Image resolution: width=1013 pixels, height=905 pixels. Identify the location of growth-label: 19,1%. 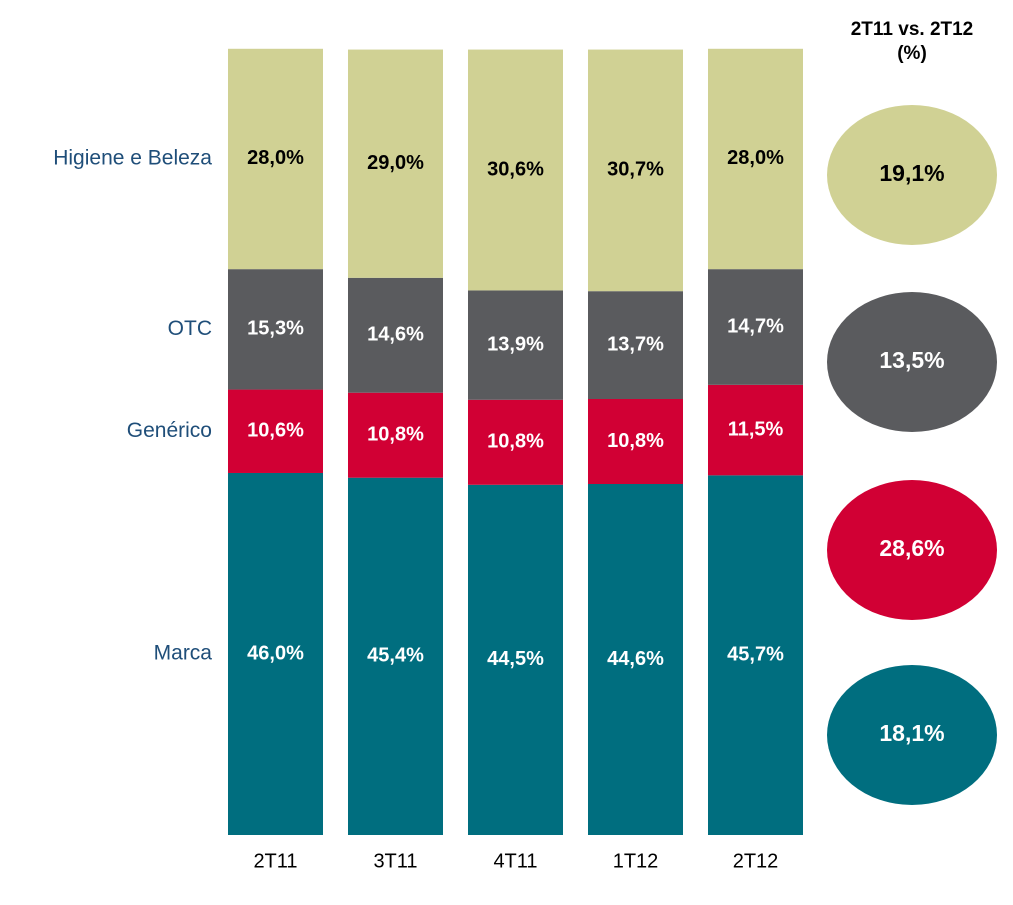
(911, 173).